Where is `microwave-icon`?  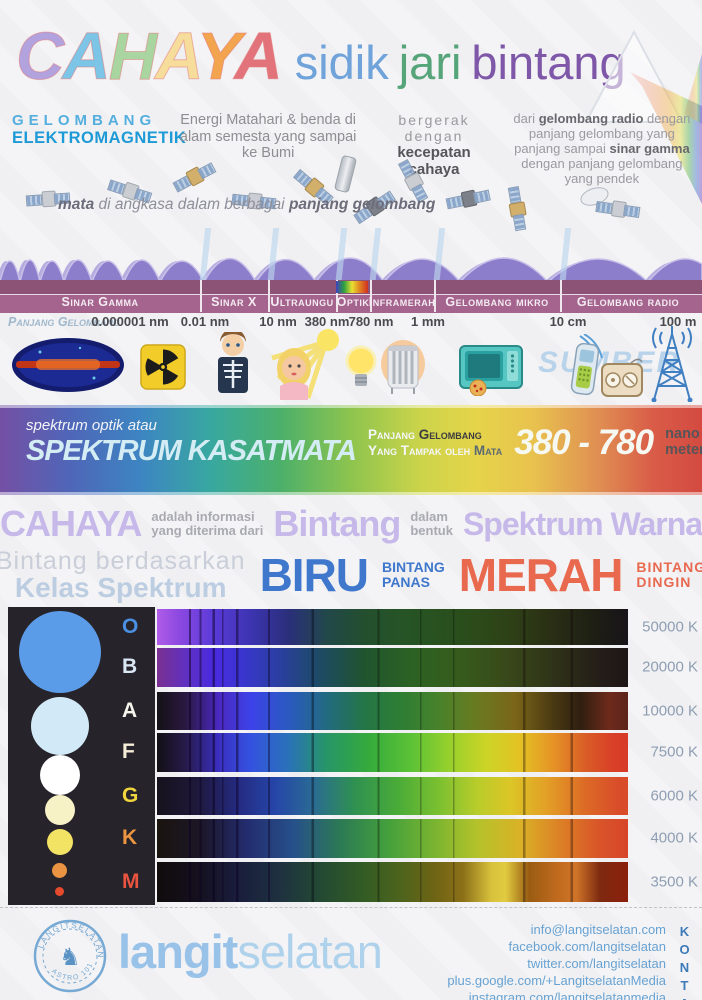
microwave-icon is located at coordinates (491, 370).